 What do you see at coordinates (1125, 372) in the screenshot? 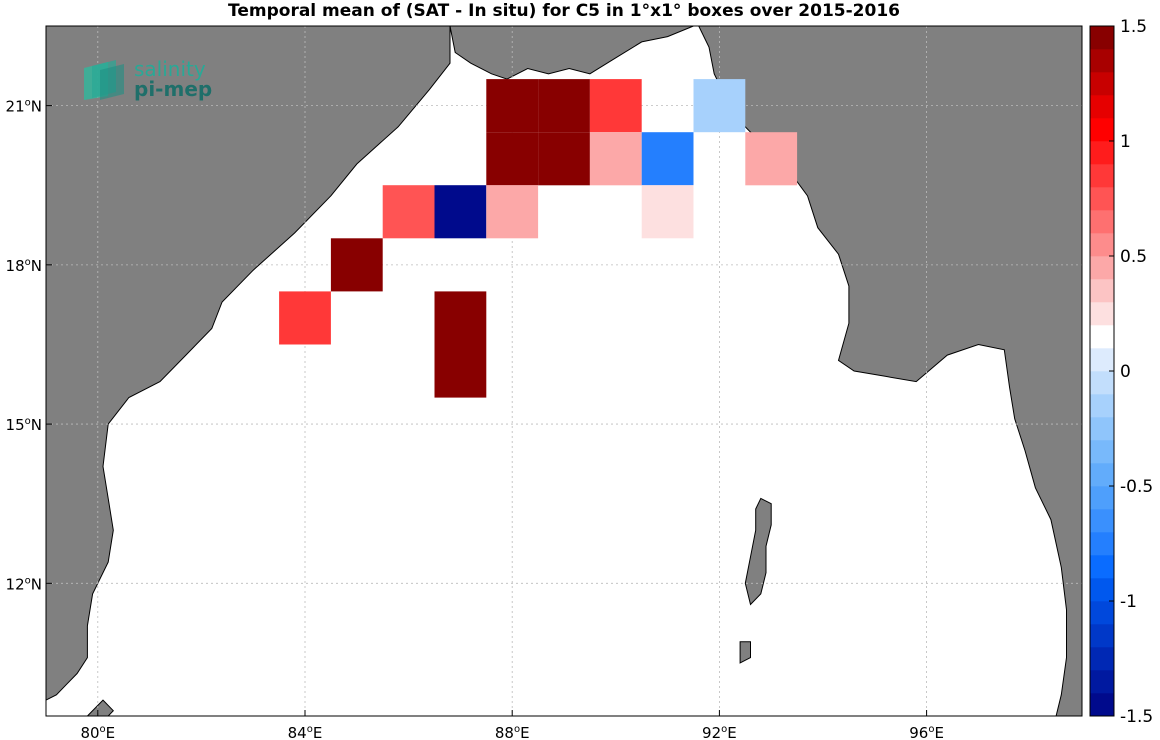
I see `colorbar-tick-label: 0` at bounding box center [1125, 372].